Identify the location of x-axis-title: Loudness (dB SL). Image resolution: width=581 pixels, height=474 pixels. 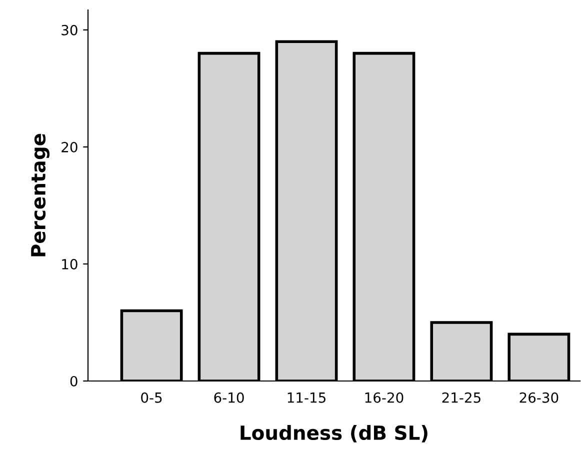
(334, 433).